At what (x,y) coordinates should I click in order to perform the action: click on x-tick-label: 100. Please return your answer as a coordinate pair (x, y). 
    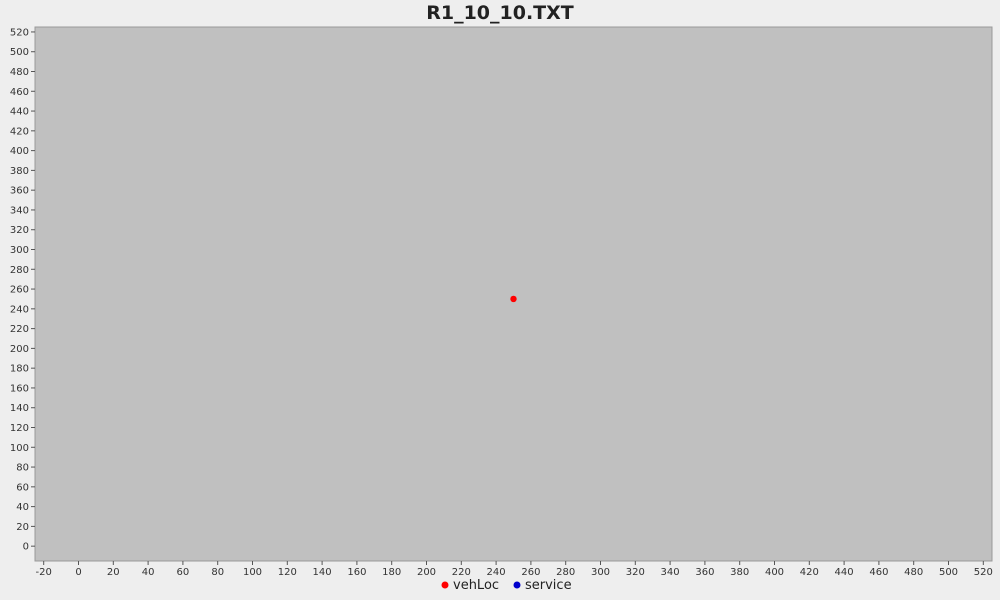
    Looking at the image, I should click on (252, 572).